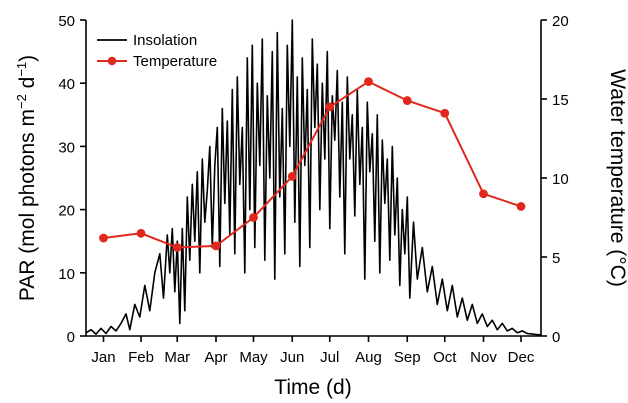 This screenshot has height=403, width=628. Describe the element at coordinates (177, 357) in the screenshot. I see `x-tick-label-mar: Mar` at that location.